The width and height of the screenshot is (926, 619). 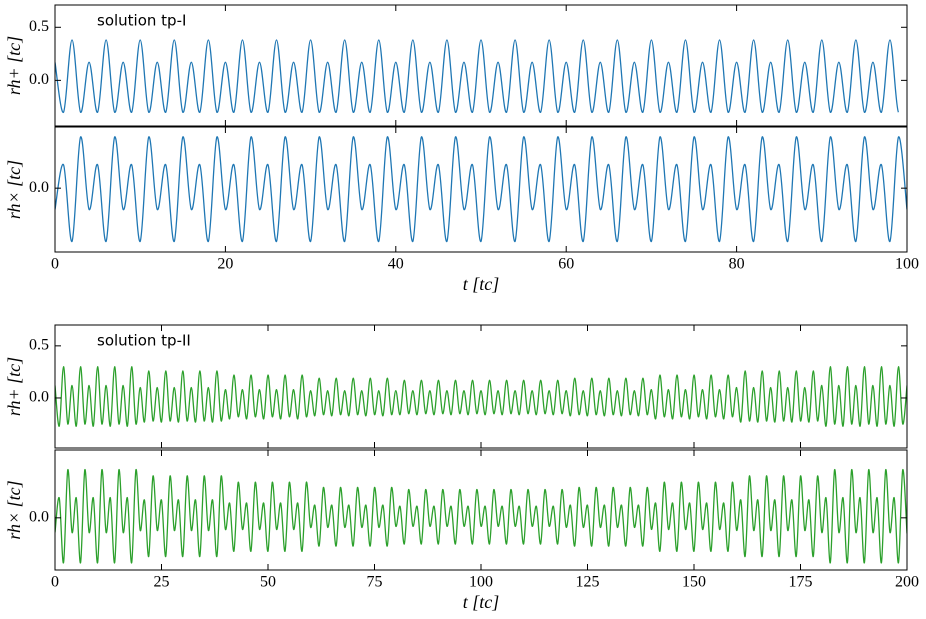 What do you see at coordinates (566, 264) in the screenshot?
I see `x-tick-label: 60` at bounding box center [566, 264].